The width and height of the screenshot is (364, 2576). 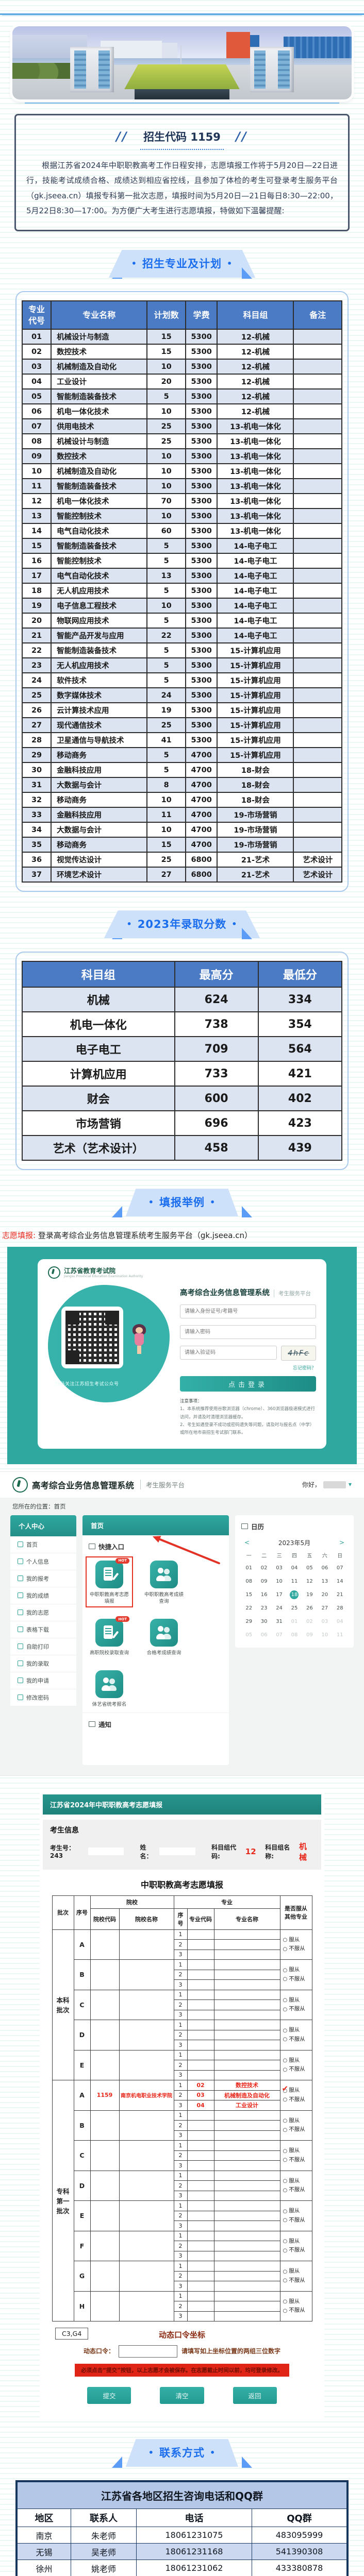 I want to click on login-button: 点击登录, so click(x=248, y=1384).